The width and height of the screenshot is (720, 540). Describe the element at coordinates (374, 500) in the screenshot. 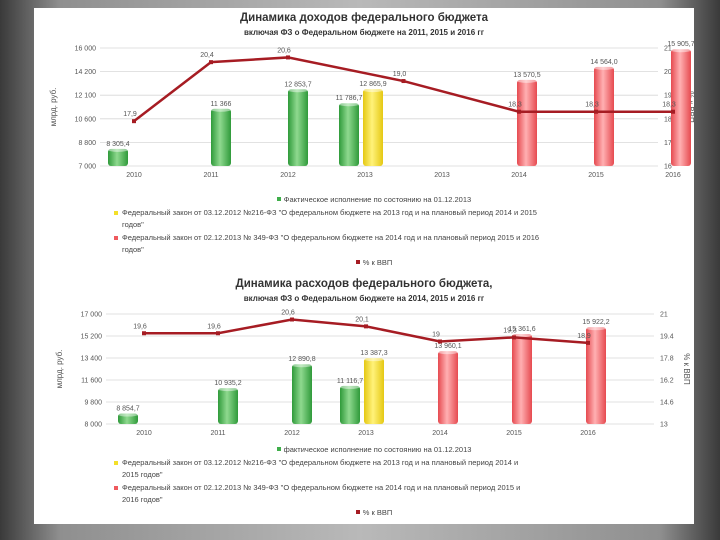

I see `legend-item: 2016 годов"` at that location.